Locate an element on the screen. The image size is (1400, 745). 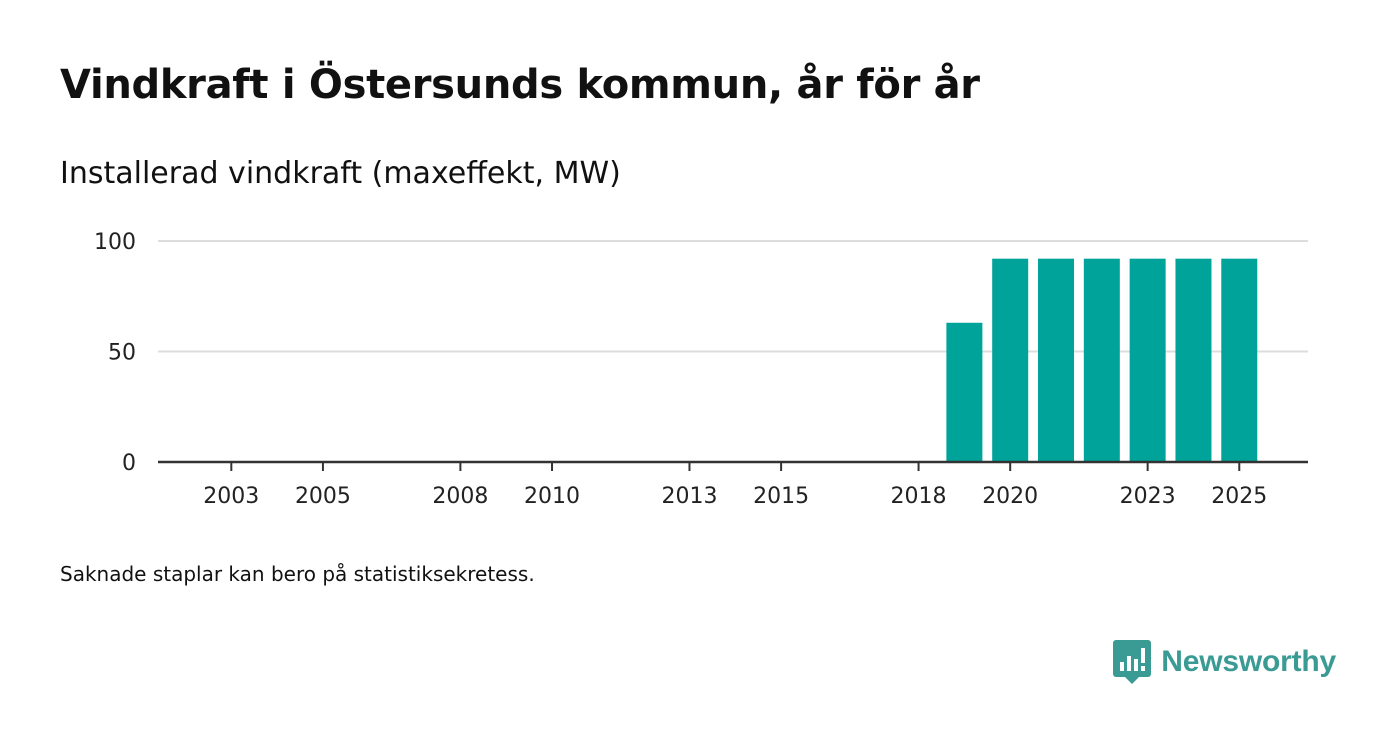
brand-logo: Newsworthy is located at coordinates (1224, 662).